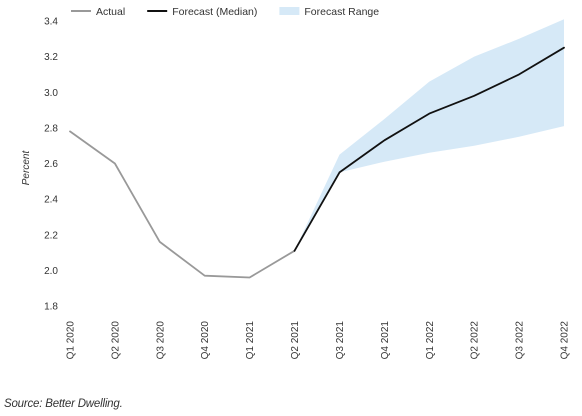 The height and width of the screenshot is (416, 582). Describe the element at coordinates (340, 340) in the screenshot. I see `x-tick-label: Q3 2021` at that location.